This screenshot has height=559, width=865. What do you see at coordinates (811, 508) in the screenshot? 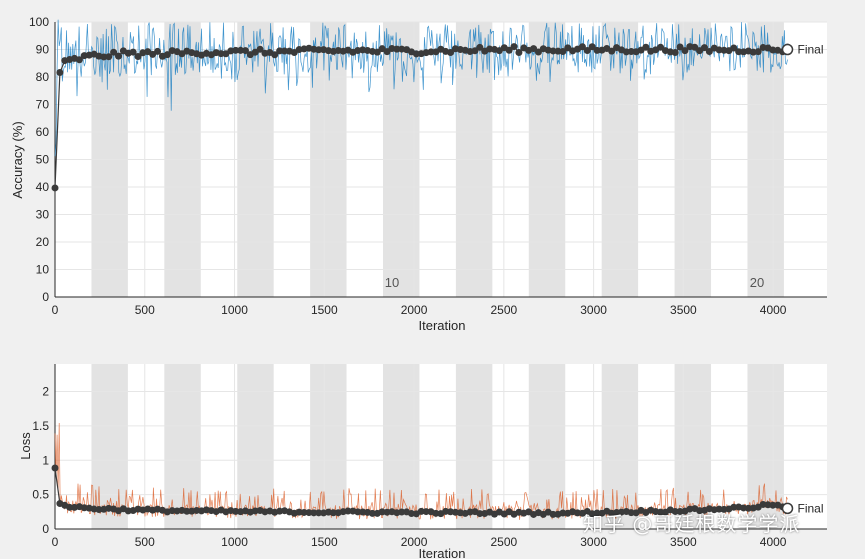
I see `loss-final-label: Final` at bounding box center [811, 508].